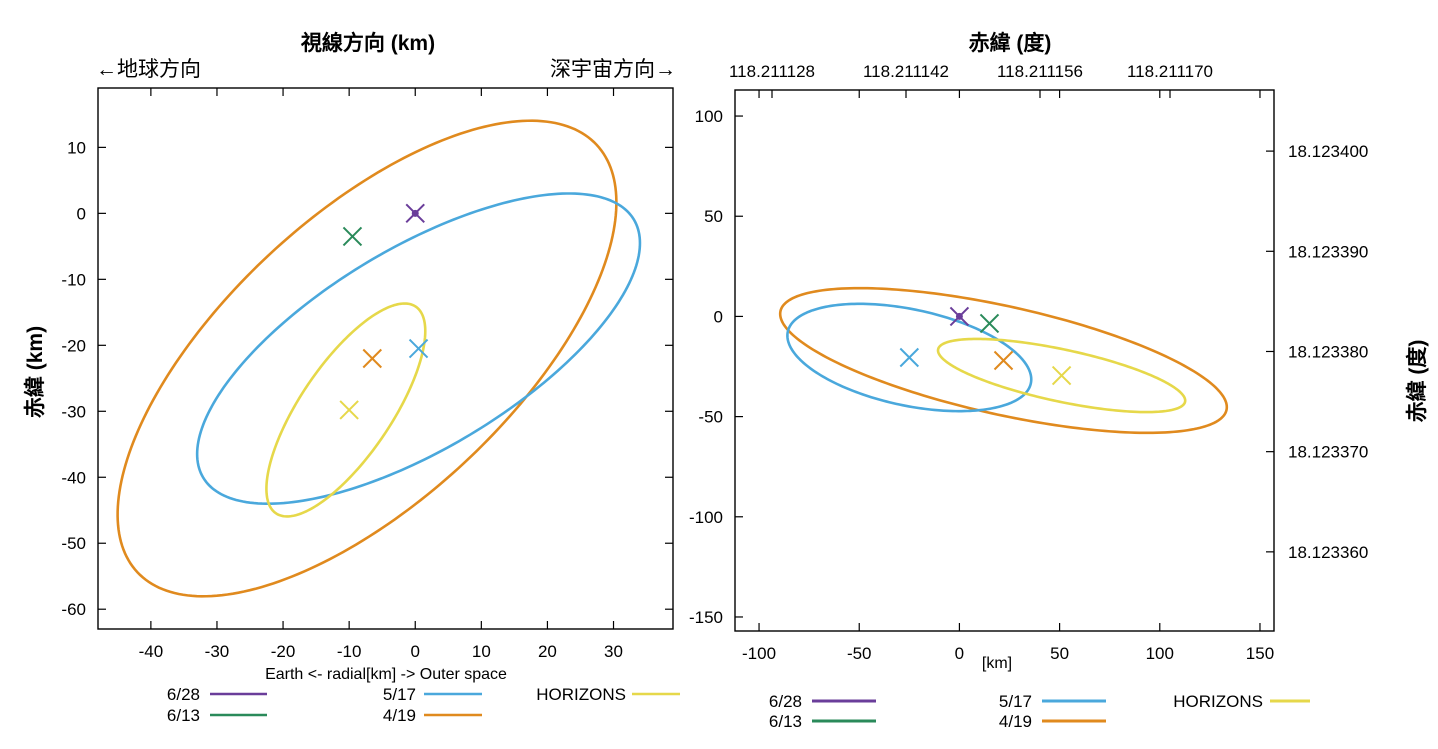 This screenshot has height=749, width=1438. Describe the element at coordinates (399, 694) in the screenshot. I see `left-legend-label: 5/17` at that location.